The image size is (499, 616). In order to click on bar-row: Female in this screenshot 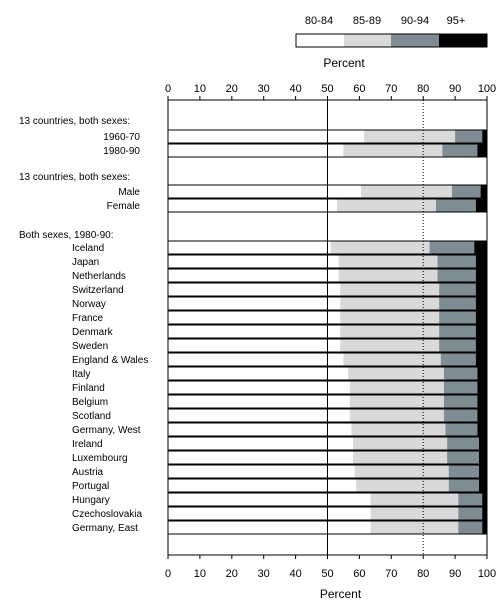, I will do `click(297, 205)`.